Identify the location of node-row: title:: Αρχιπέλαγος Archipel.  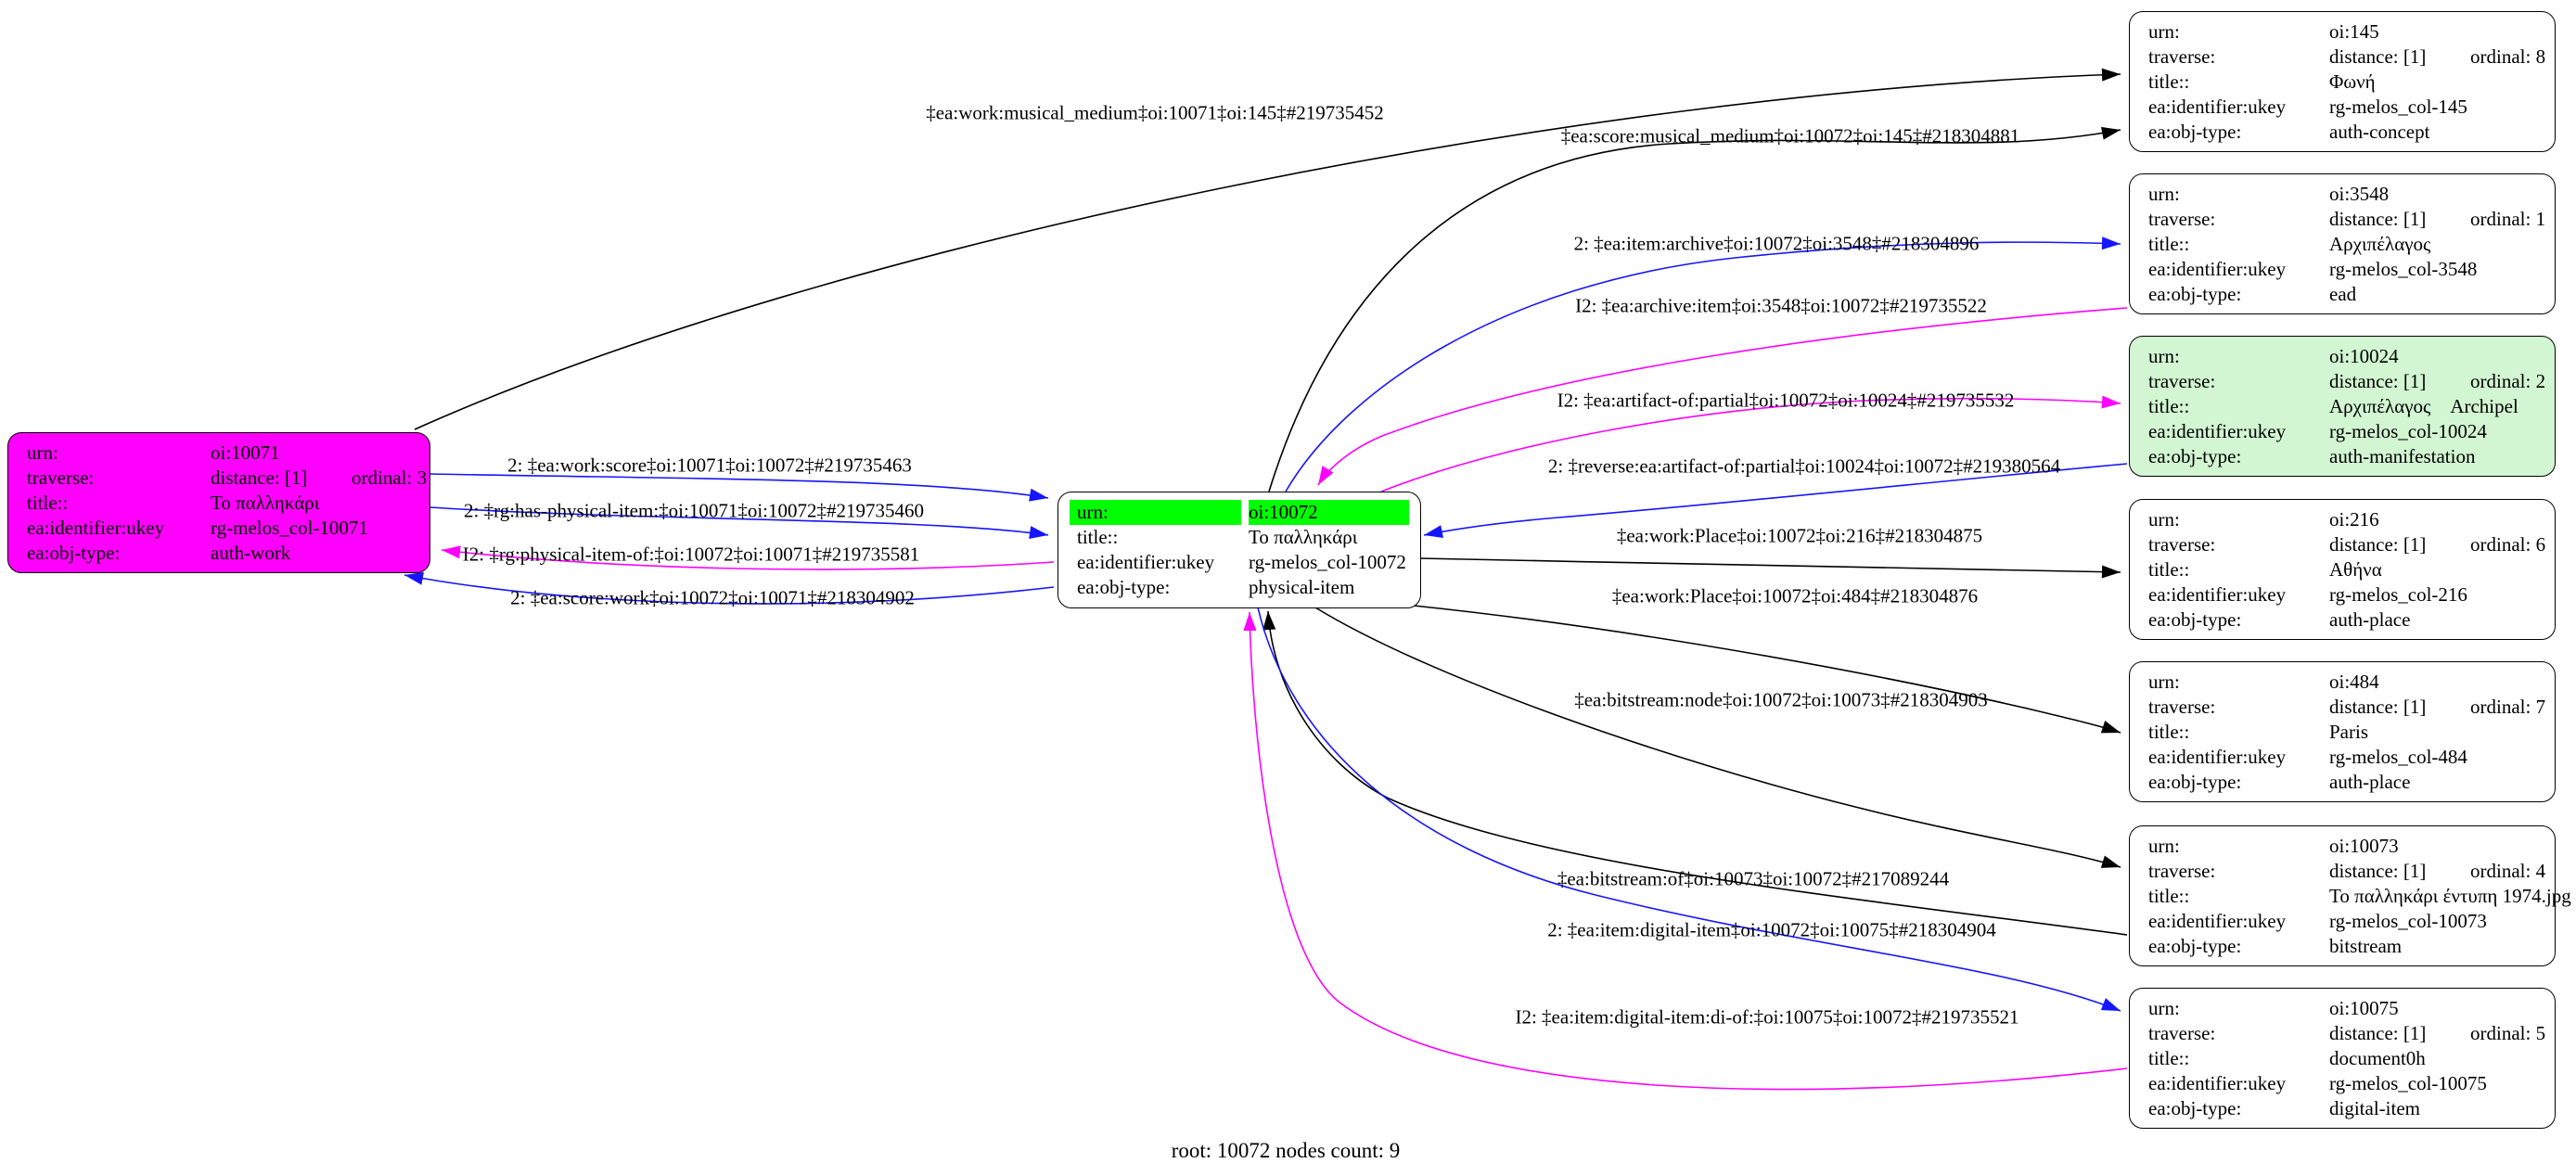
(2342, 406).